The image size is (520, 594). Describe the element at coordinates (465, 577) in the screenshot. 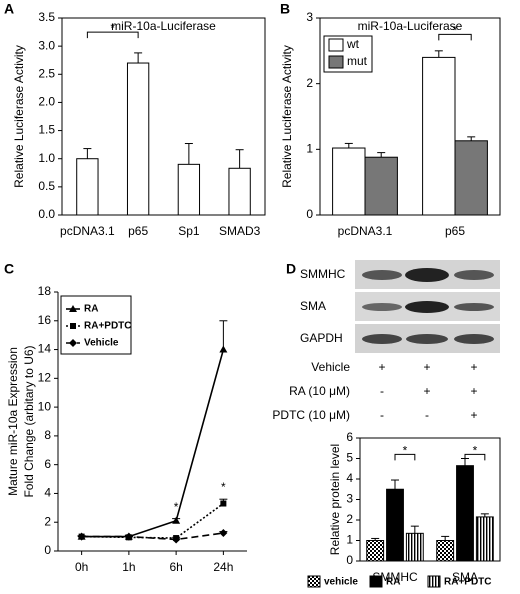

I see `x-tick-label: SMA` at that location.